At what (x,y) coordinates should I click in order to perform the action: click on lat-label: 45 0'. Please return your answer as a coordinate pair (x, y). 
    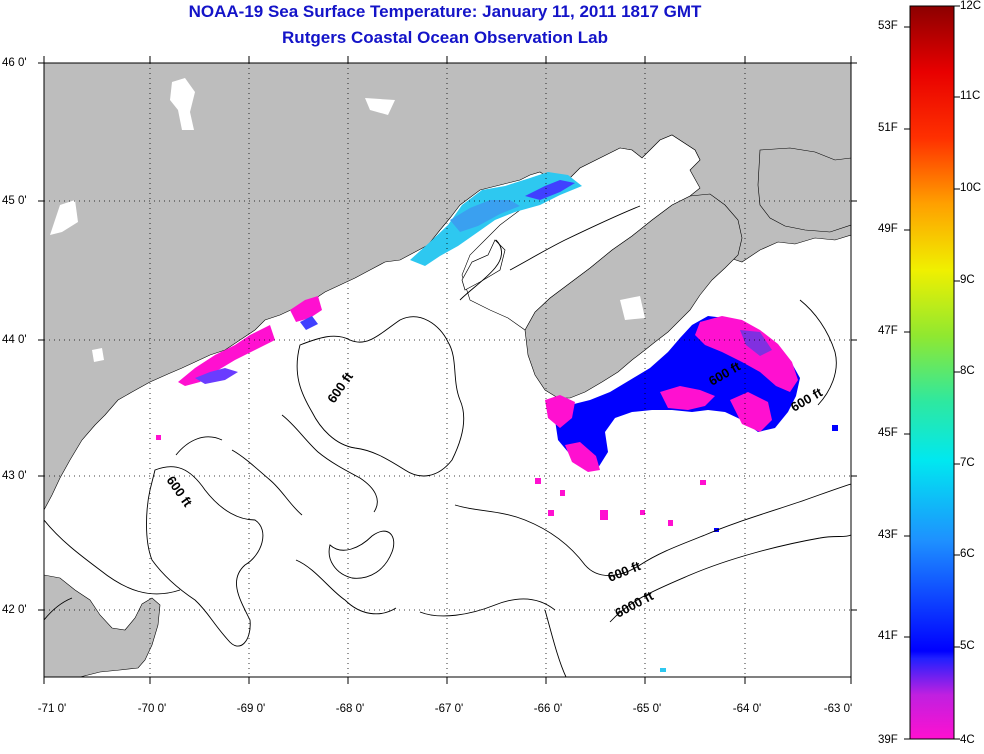
    Looking at the image, I should click on (14, 201).